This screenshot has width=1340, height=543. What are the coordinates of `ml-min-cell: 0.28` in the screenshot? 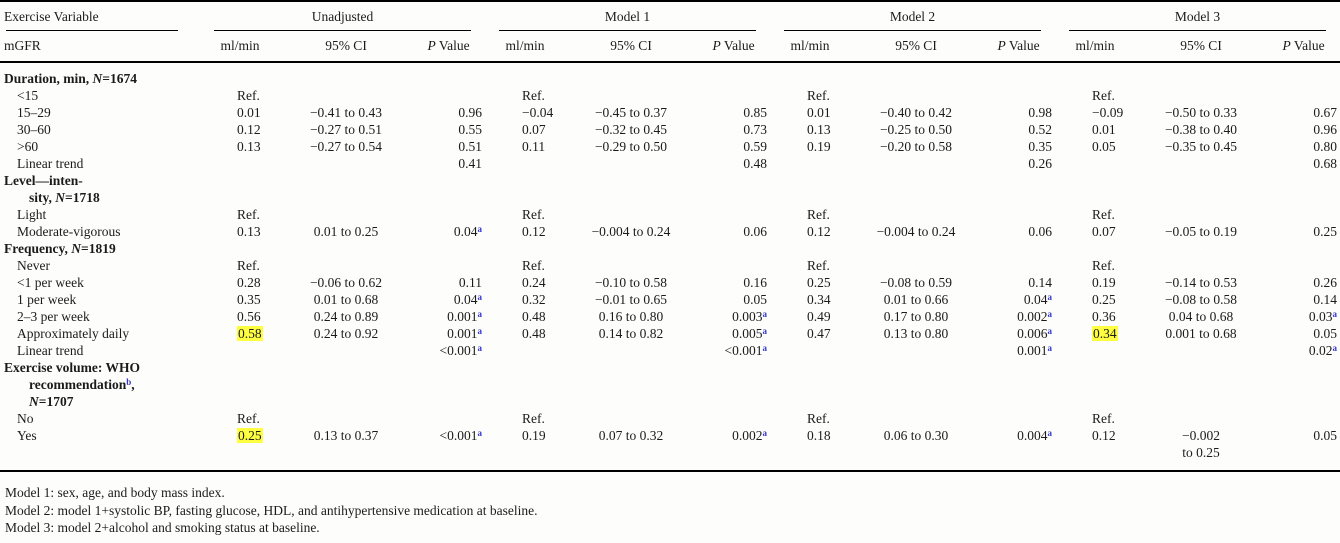 It's located at (249, 282).